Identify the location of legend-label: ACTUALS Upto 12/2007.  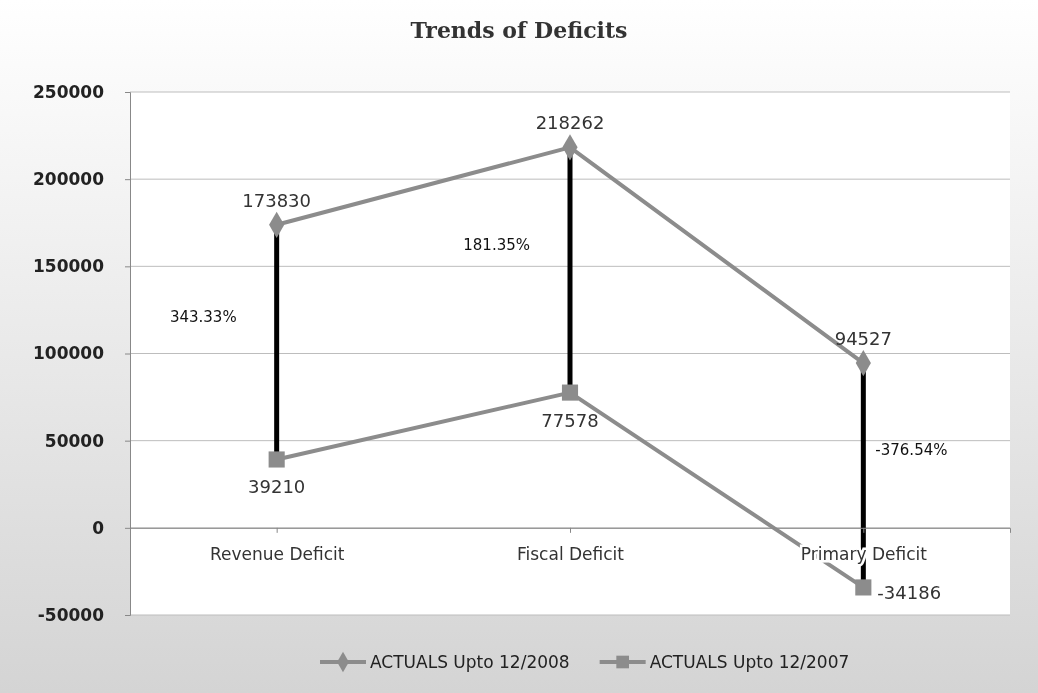
(749, 662).